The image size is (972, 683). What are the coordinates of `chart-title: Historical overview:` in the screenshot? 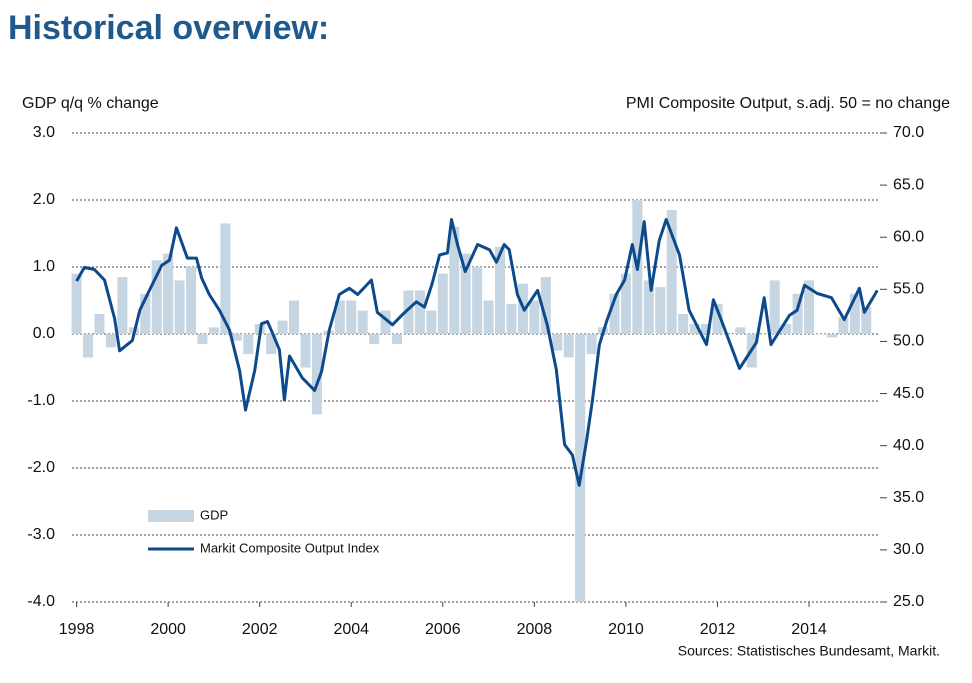 It's located at (168, 28).